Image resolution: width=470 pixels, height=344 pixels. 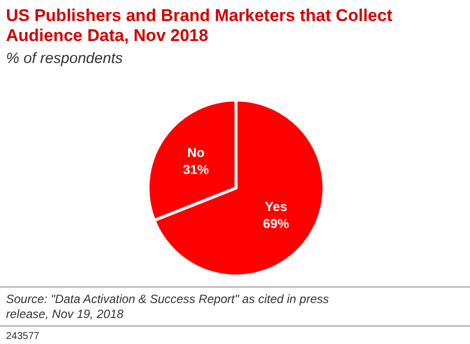 What do you see at coordinates (199, 25) in the screenshot?
I see `chart-title: US Publishers and Brand Marketers that Collect Audience Data, Nov 2018` at bounding box center [199, 25].